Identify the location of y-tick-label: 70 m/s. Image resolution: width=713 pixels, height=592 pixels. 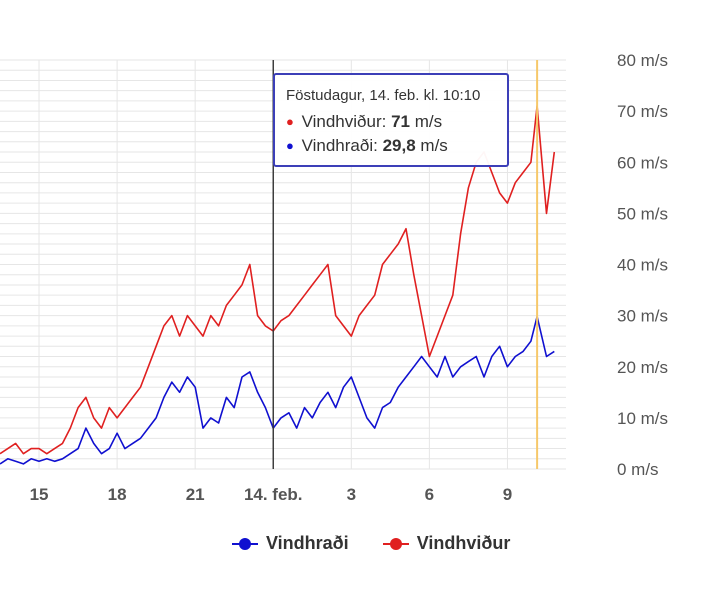
(642, 111).